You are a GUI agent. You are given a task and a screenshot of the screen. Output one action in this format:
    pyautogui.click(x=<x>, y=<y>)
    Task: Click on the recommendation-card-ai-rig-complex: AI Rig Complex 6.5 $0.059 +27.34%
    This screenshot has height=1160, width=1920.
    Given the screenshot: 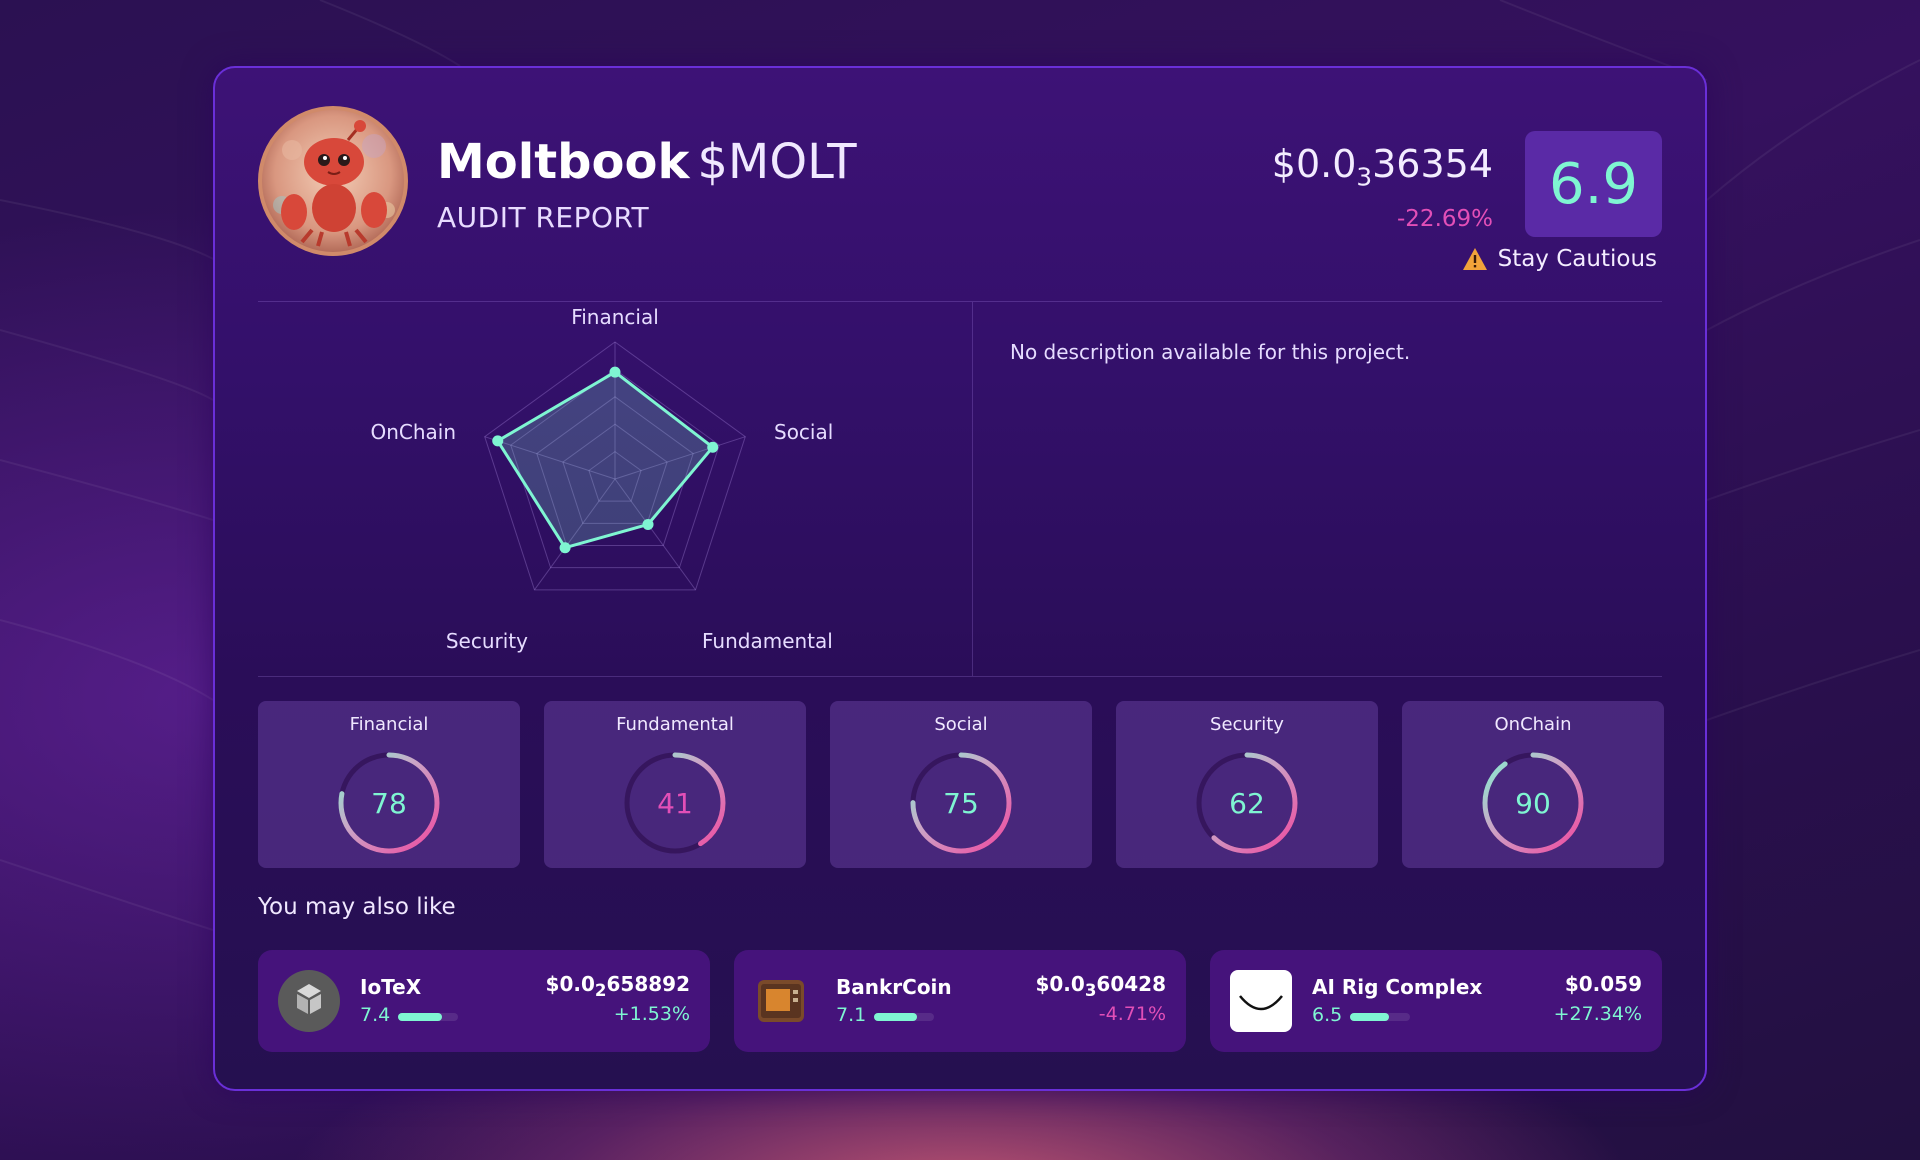 What is the action you would take?
    pyautogui.click(x=1436, y=1001)
    